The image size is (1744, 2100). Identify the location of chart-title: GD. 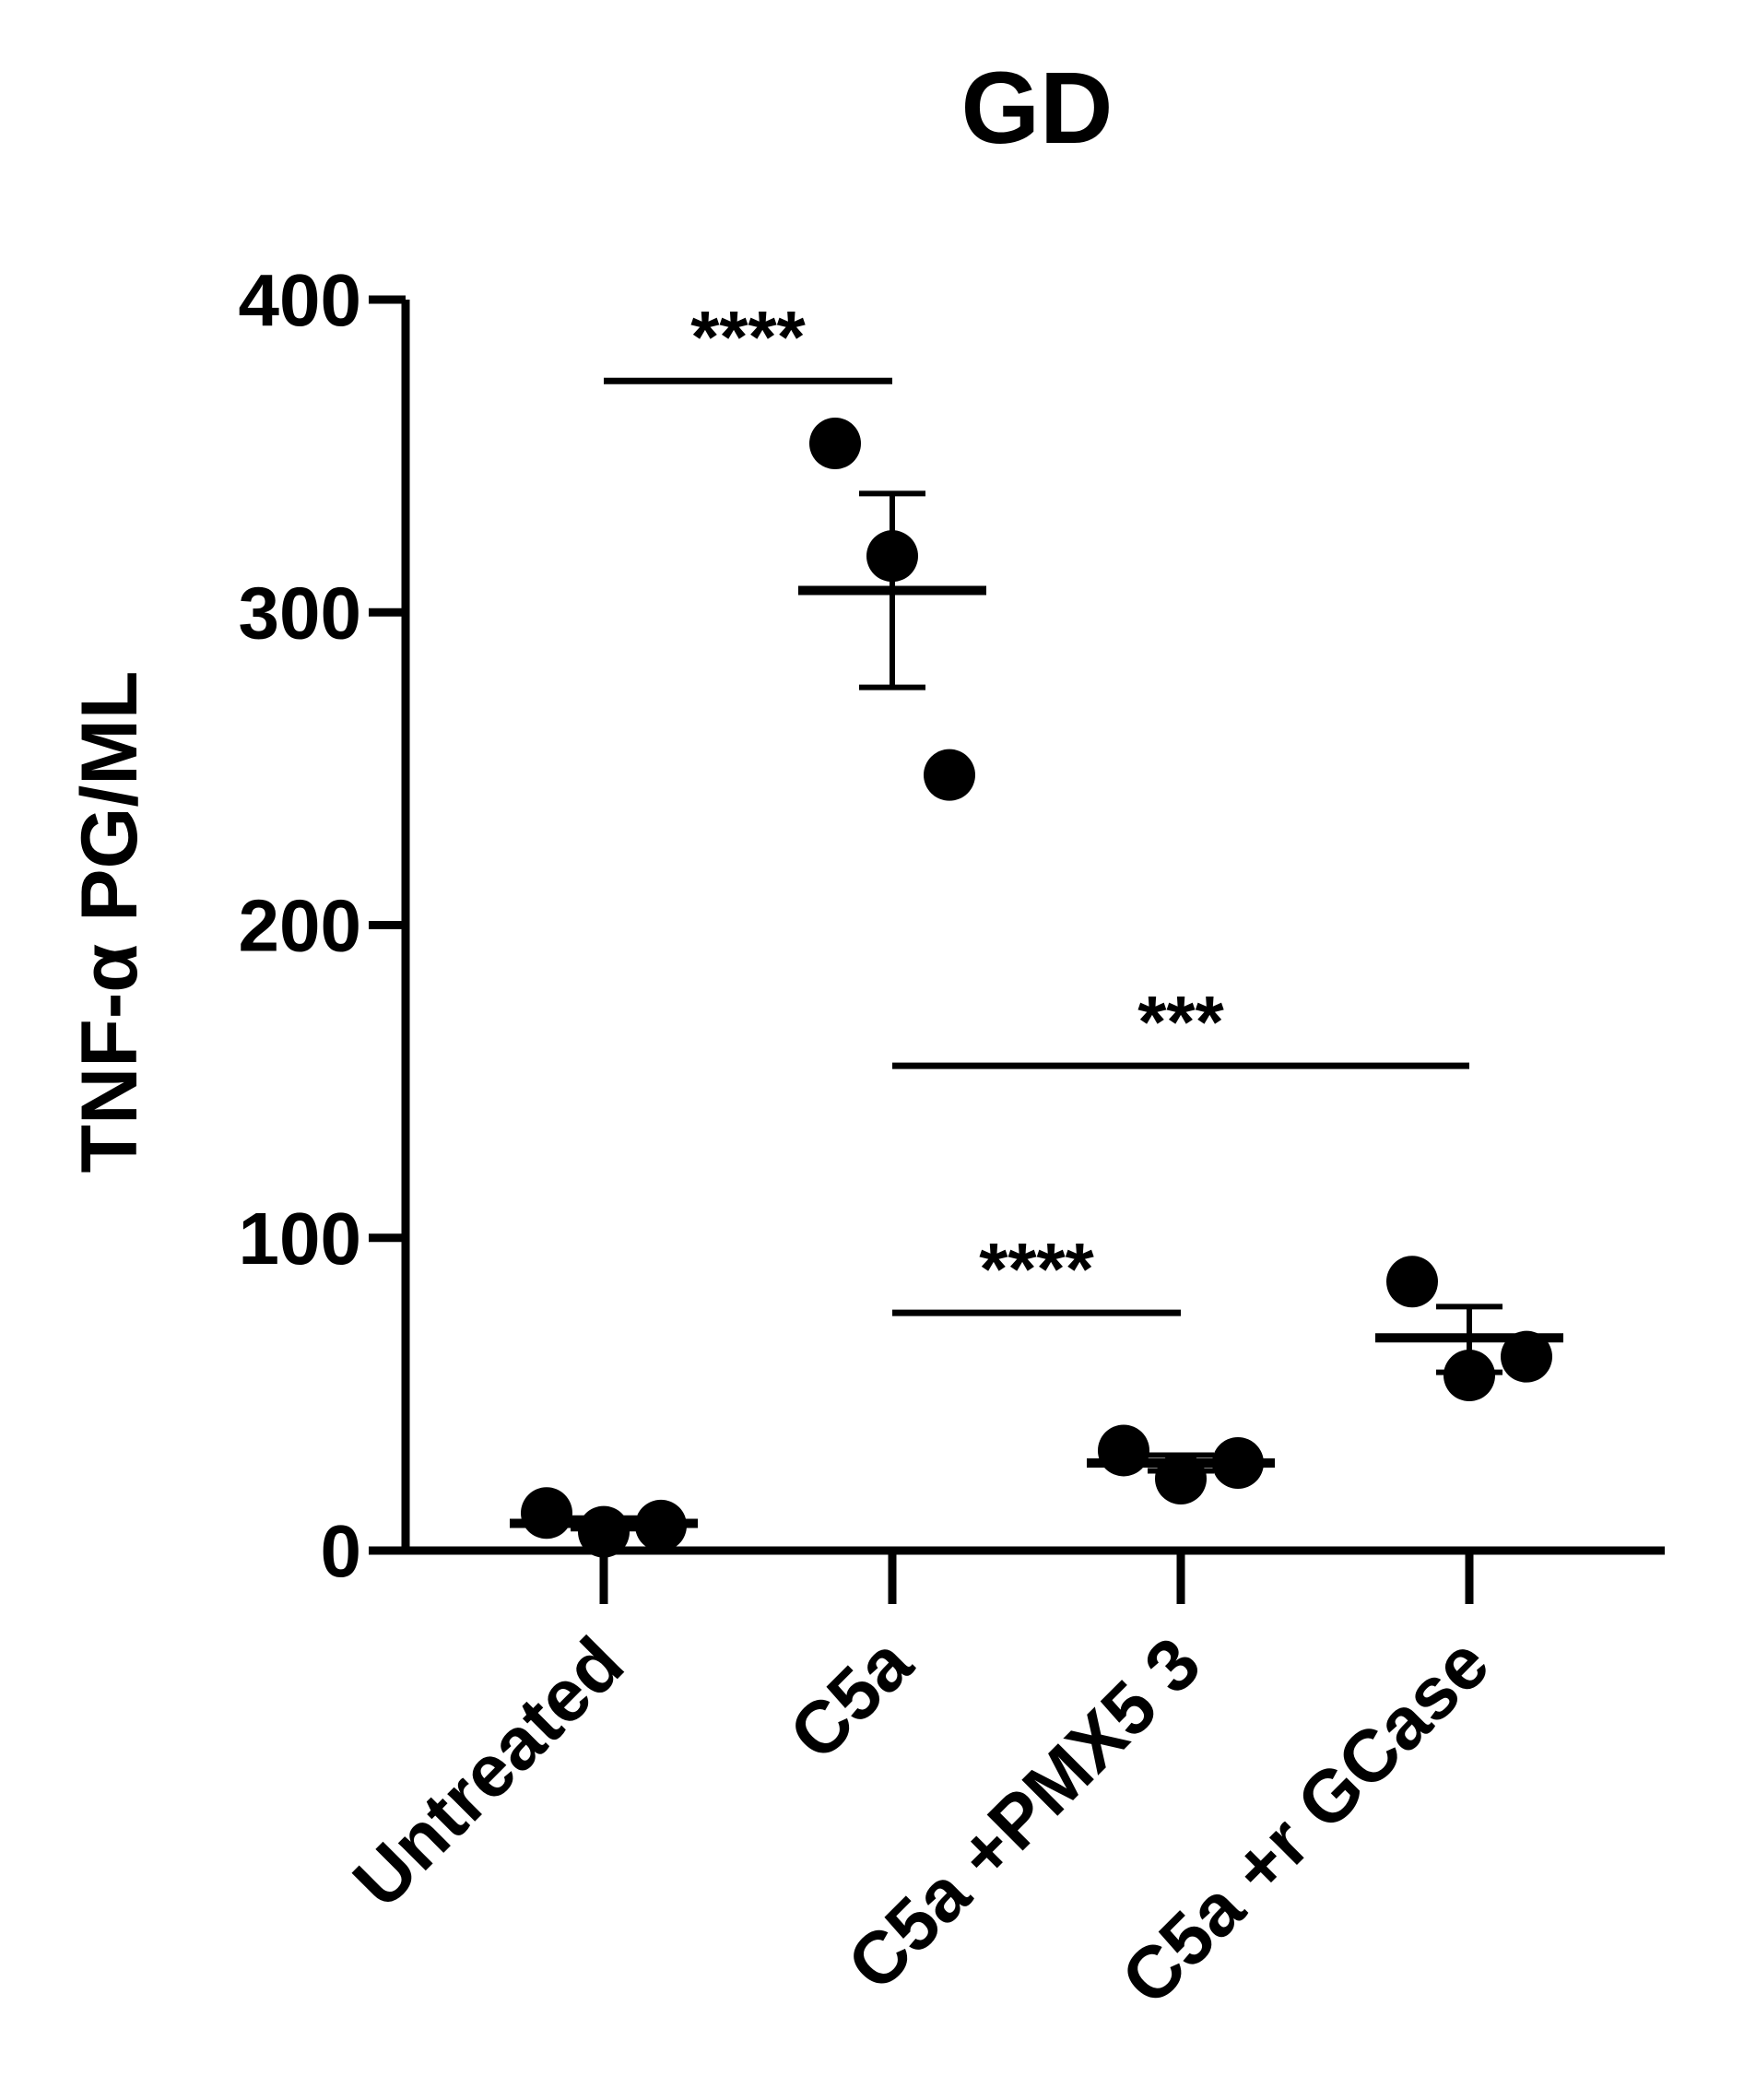
(1037, 109).